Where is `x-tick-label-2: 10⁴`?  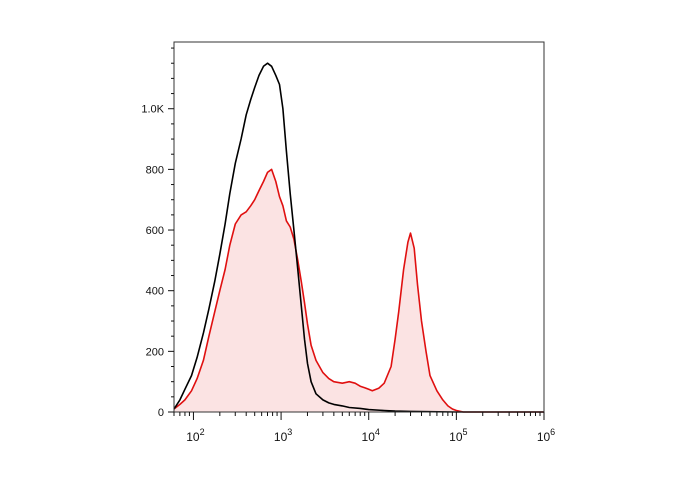
x-tick-label-2: 10⁴ is located at coordinates (371, 435).